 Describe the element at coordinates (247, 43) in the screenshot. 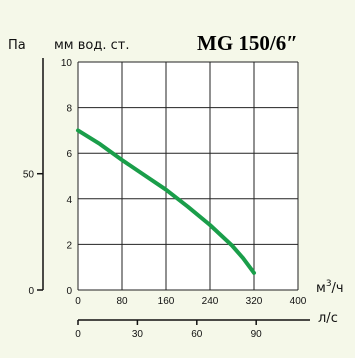

I see `chart-title: MG 150/6″` at that location.